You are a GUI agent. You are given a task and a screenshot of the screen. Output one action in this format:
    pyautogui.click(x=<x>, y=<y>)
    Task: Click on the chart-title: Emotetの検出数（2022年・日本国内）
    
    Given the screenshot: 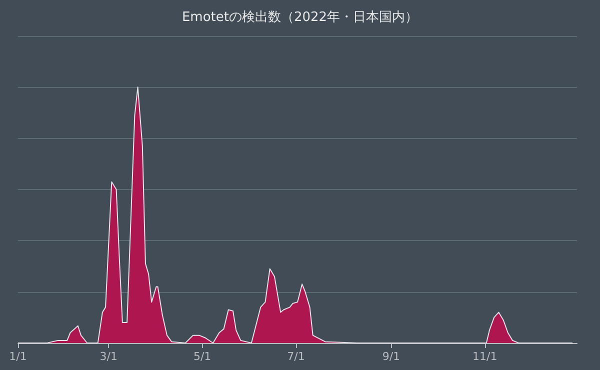 What is the action you would take?
    pyautogui.click(x=300, y=17)
    